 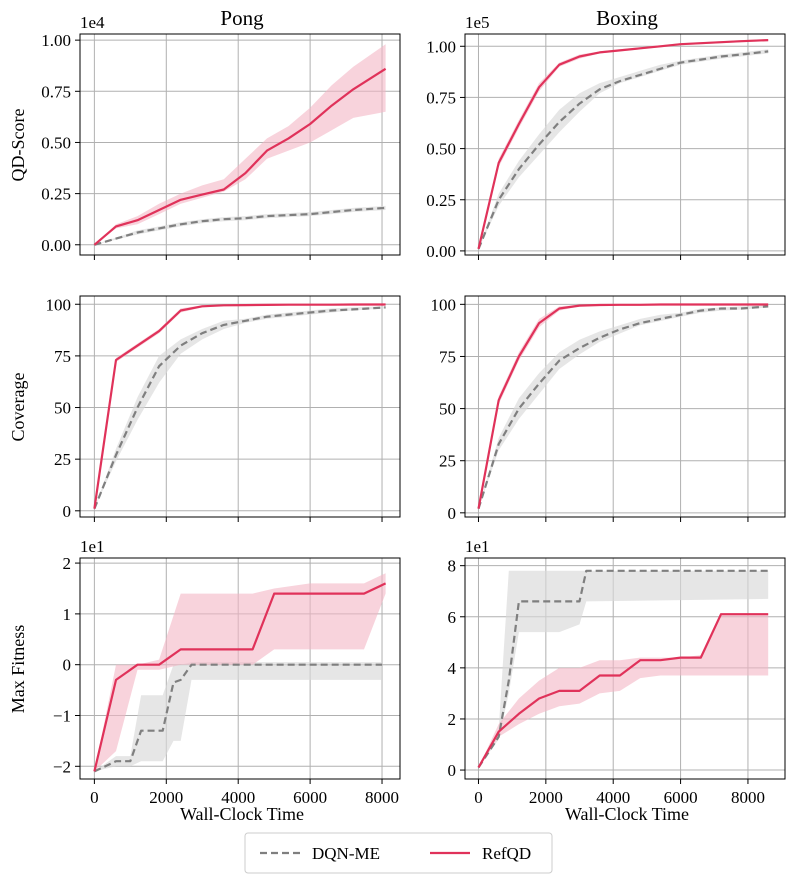 I want to click on y-tick-label-boxing-coverage-2: 50, so click(x=447, y=409).